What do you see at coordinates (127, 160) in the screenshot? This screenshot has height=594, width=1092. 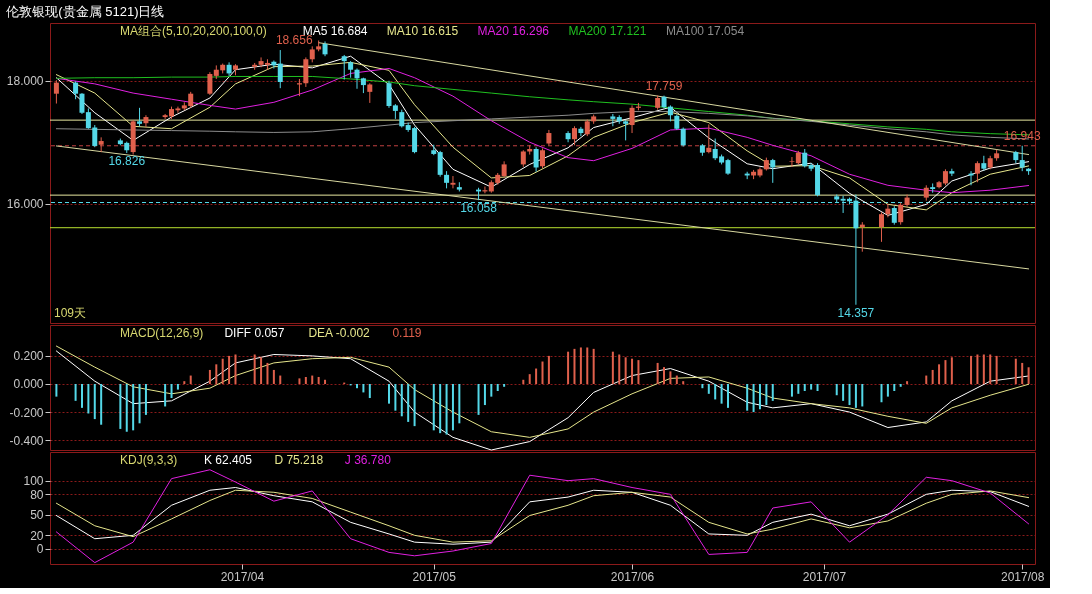 I see `annotation: 16.826` at bounding box center [127, 160].